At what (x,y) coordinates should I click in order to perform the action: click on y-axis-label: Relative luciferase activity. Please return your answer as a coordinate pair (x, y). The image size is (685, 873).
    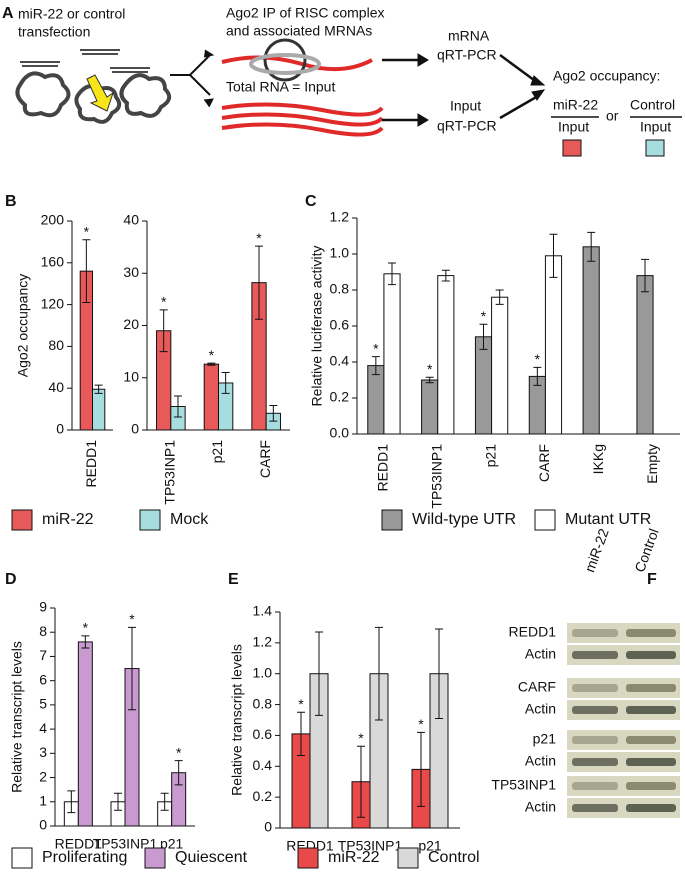
    Looking at the image, I should click on (317, 325).